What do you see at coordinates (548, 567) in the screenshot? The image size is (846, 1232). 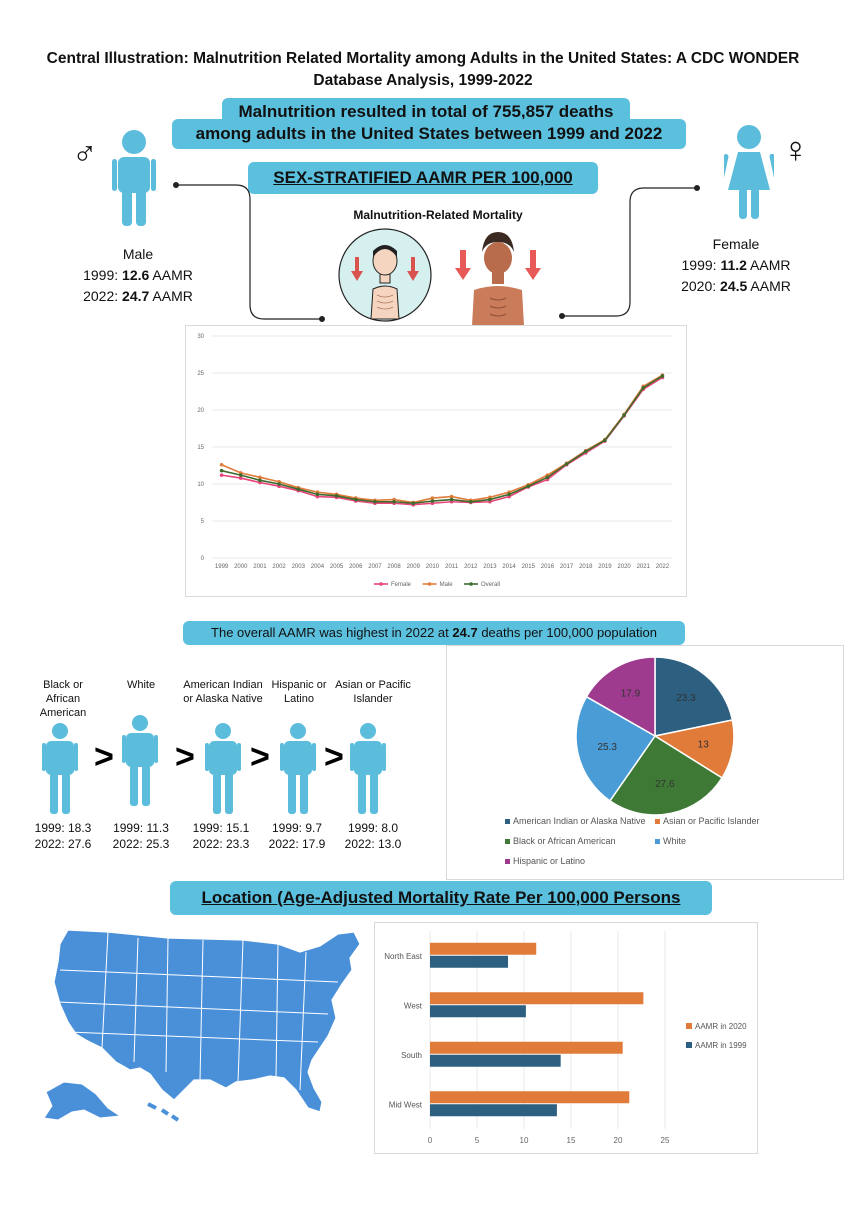 I see `x-tick-label: 2016` at bounding box center [548, 567].